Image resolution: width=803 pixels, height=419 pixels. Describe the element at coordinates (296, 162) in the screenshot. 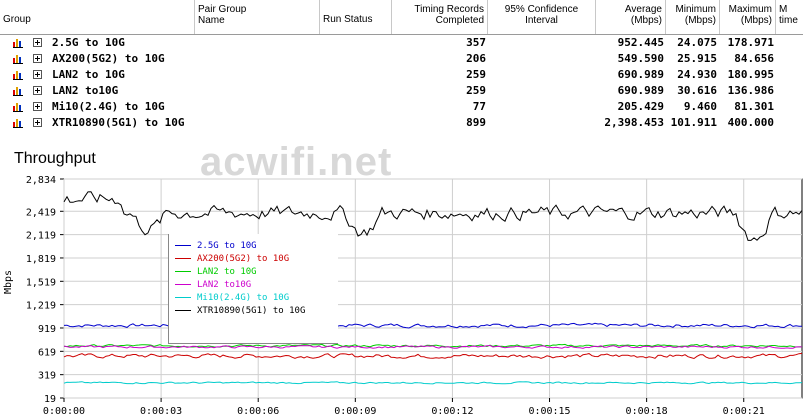

I see `watermark: acwifi.net` at that location.